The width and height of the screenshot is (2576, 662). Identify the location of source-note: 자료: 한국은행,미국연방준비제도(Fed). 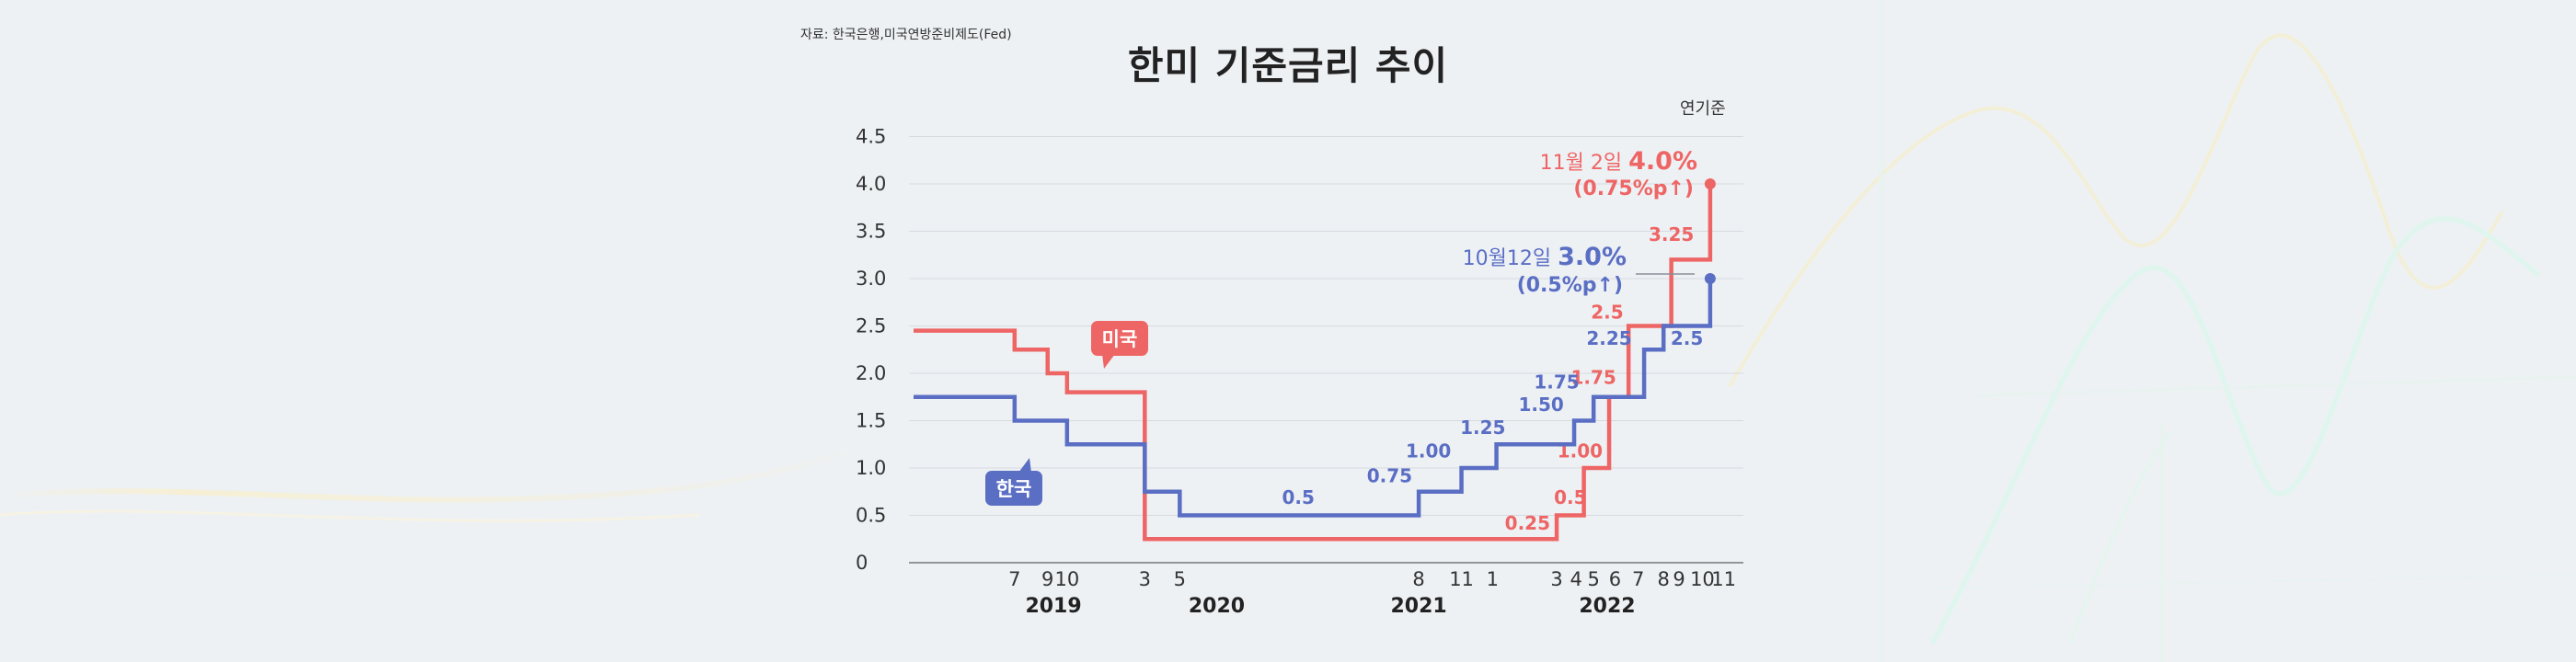
(906, 35).